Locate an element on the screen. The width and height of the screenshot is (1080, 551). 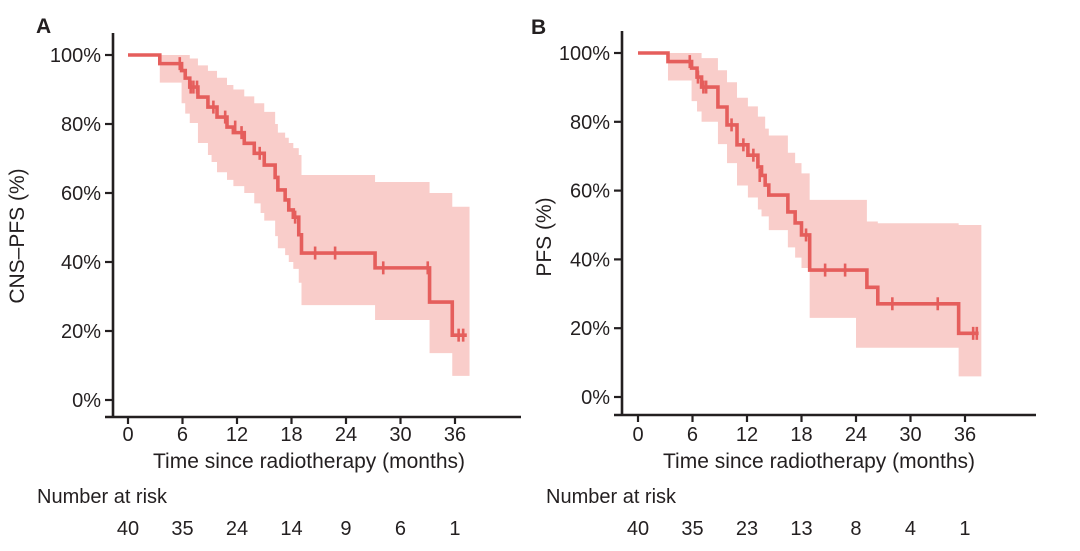
panel-b-y-axis-title: PFS (%) is located at coordinates (544, 236).